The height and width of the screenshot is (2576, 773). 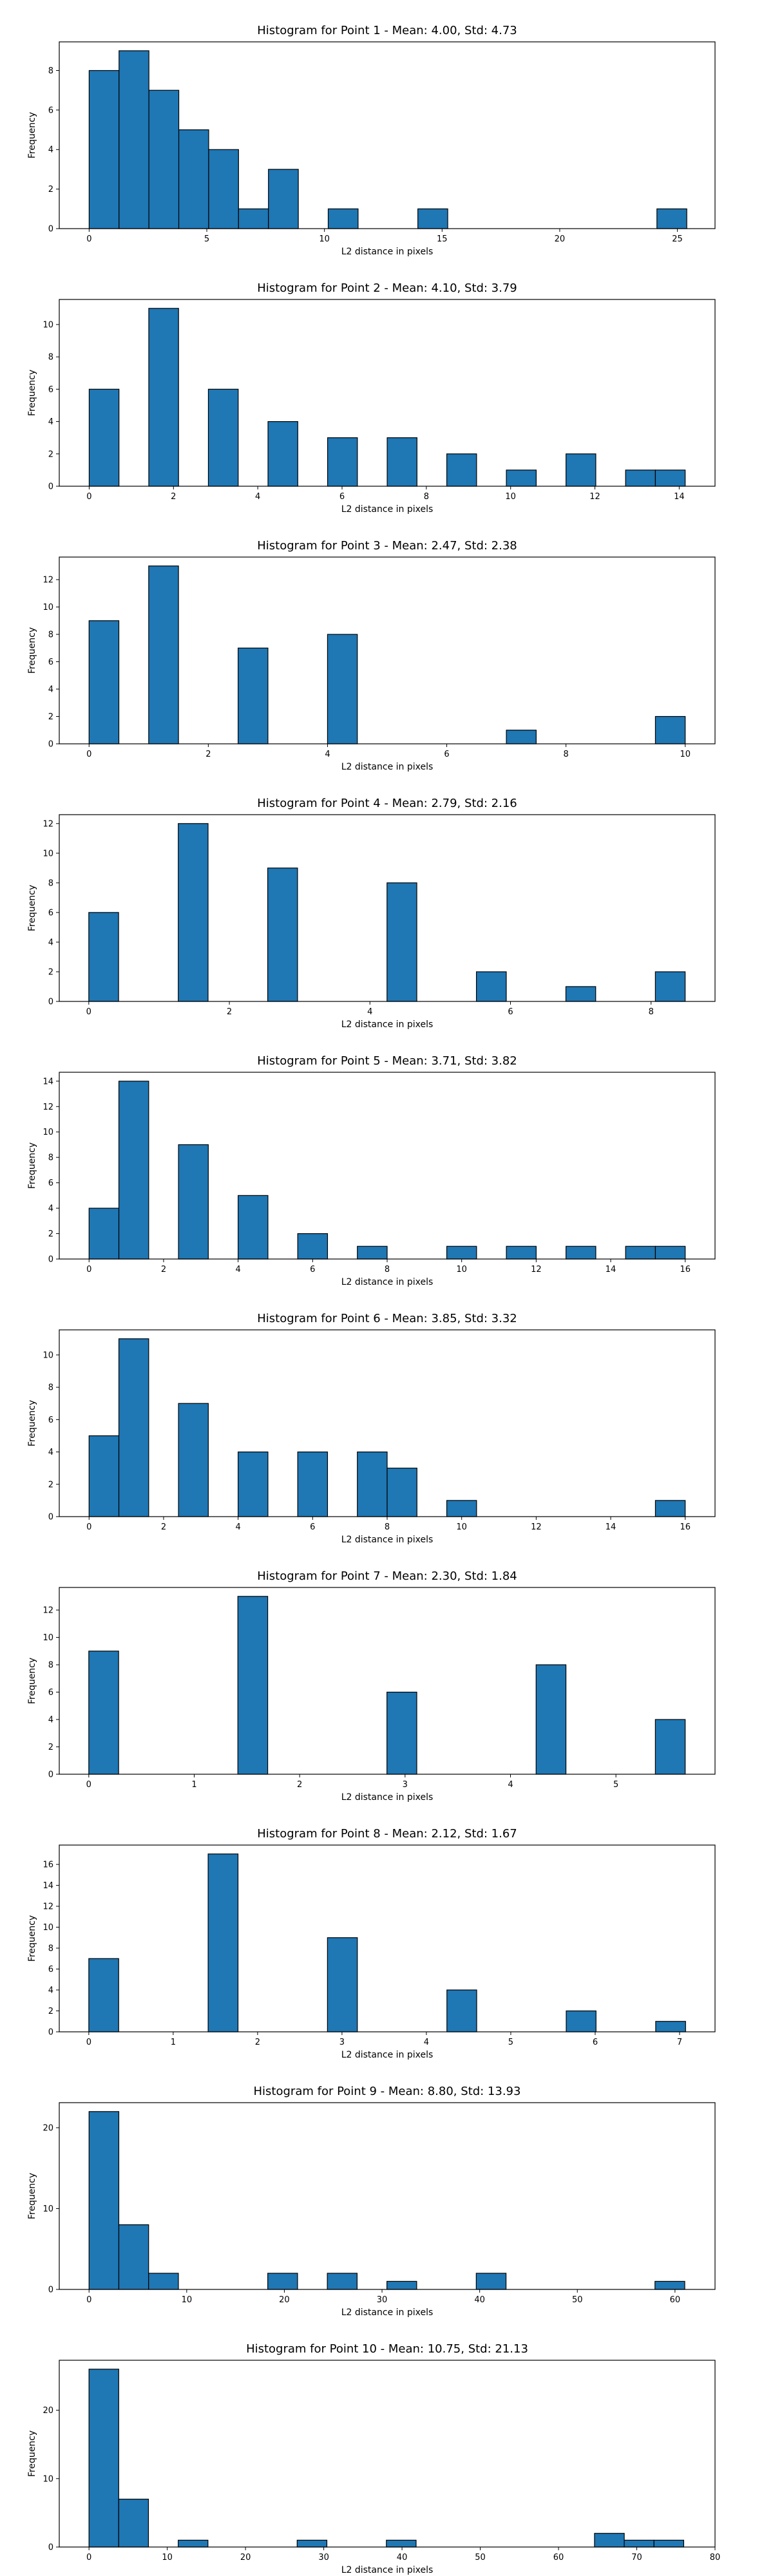 What do you see at coordinates (245, 2557) in the screenshot?
I see `x-tick-label: 20` at bounding box center [245, 2557].